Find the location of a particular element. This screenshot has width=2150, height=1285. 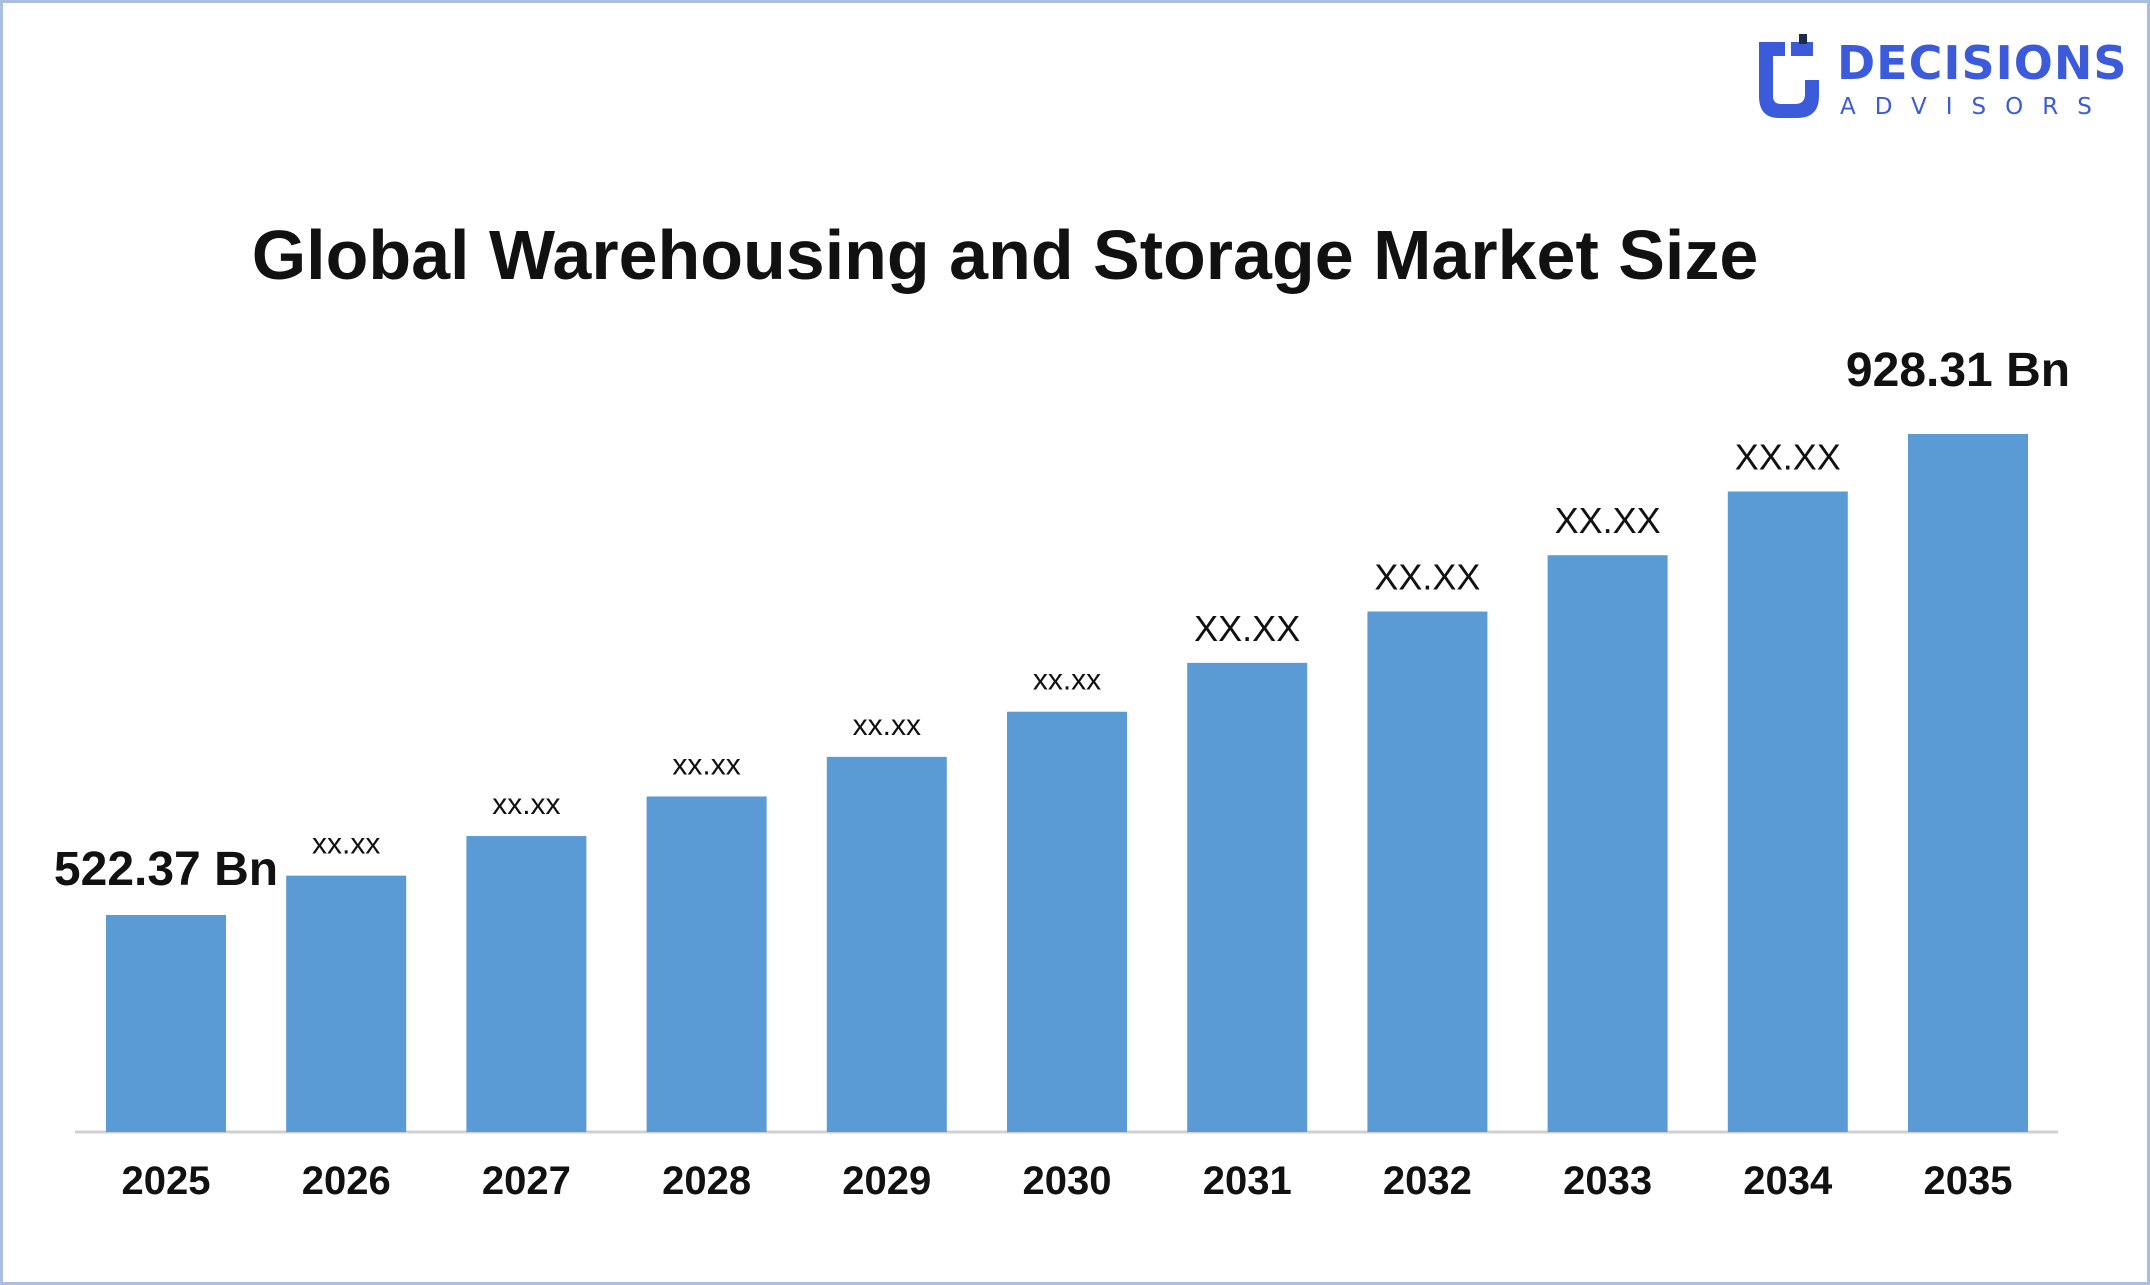

bar-2032 is located at coordinates (1427, 871).